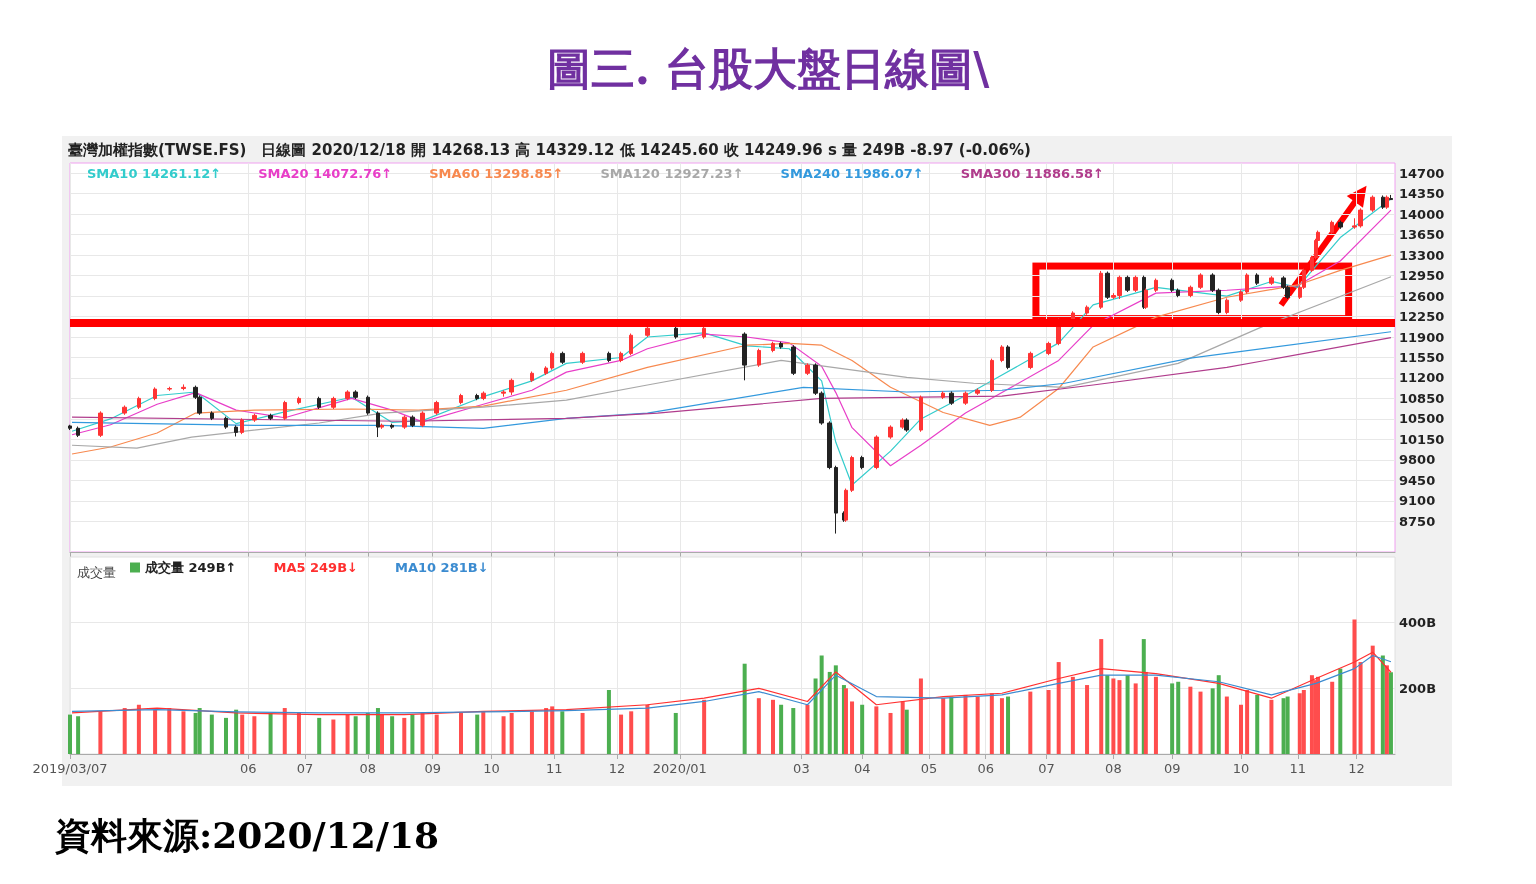  What do you see at coordinates (801, 768) in the screenshot?
I see `x-tick-label: 03` at bounding box center [801, 768].